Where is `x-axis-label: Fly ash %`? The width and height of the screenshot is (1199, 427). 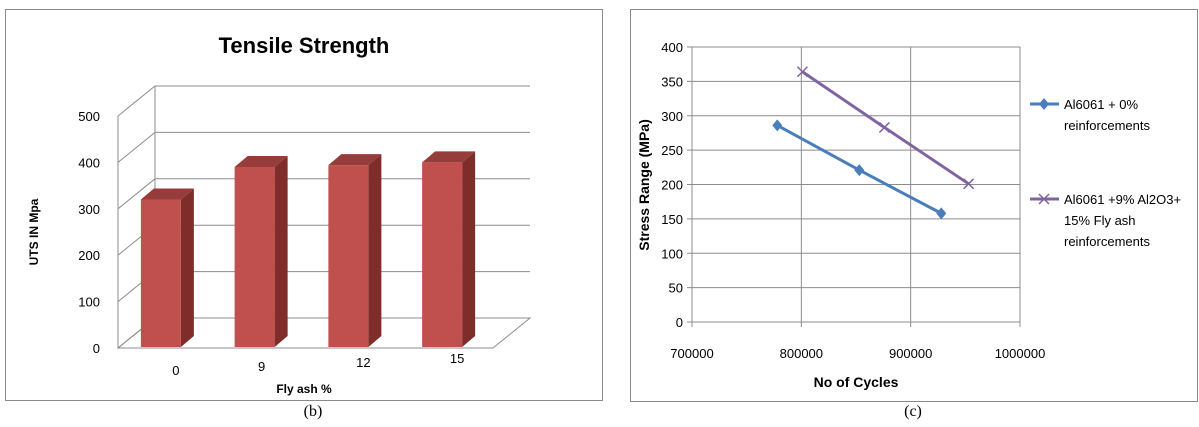
x-axis-label: Fly ash % is located at coordinates (304, 389).